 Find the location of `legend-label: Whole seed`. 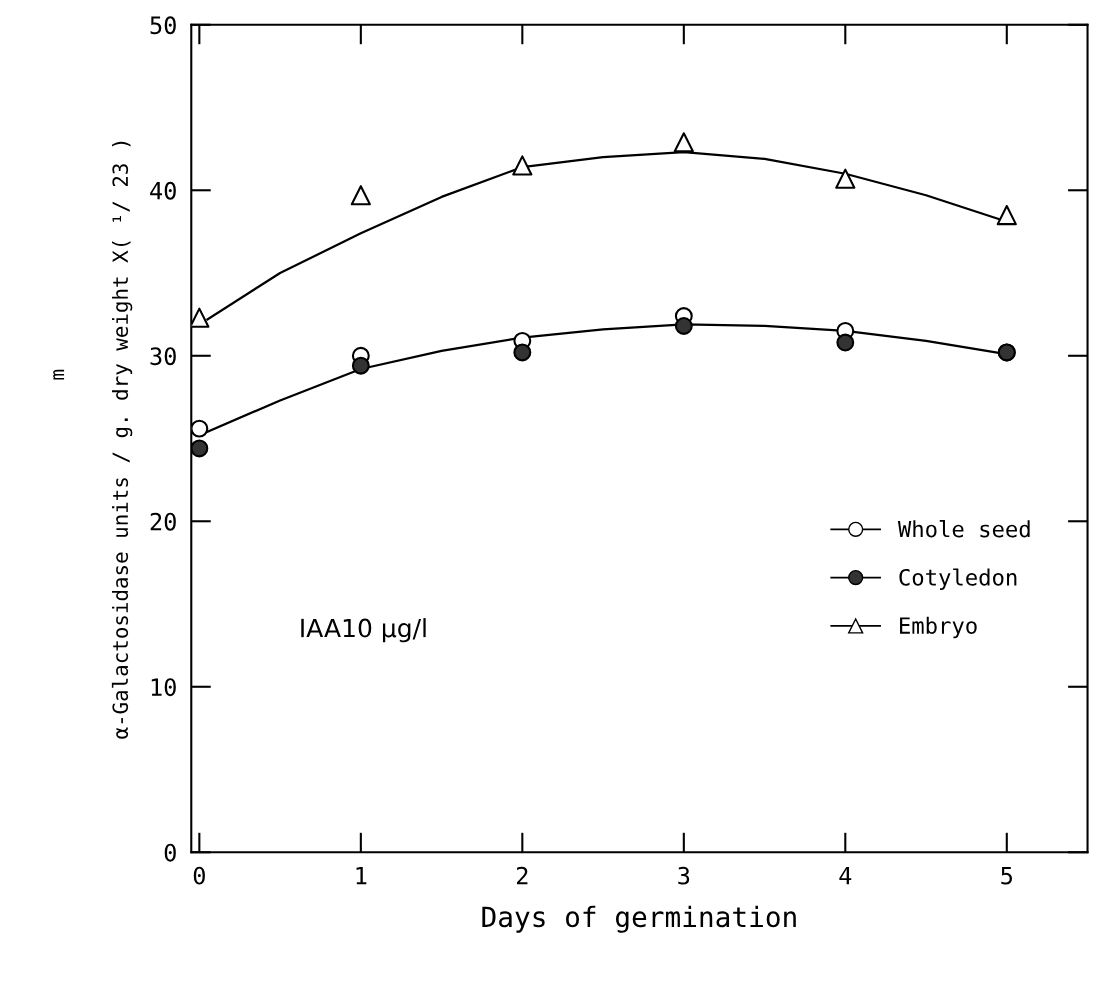

legend-label: Whole seed is located at coordinates (963, 529).